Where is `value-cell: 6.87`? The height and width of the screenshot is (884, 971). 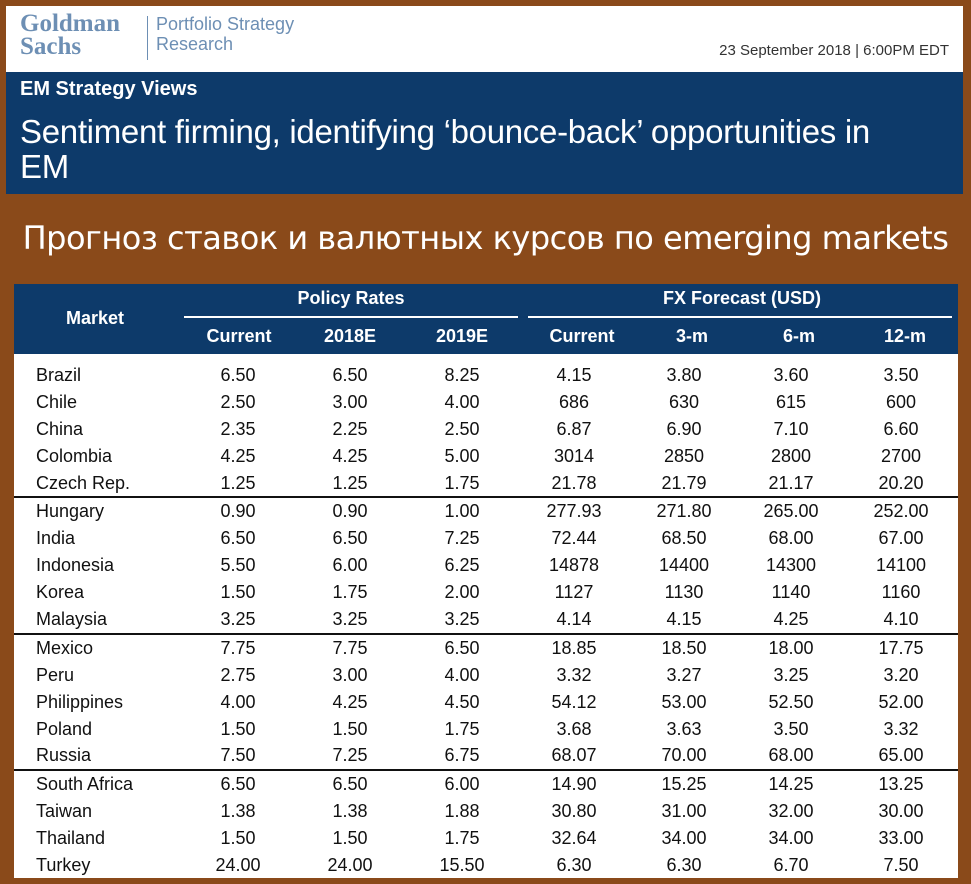 value-cell: 6.87 is located at coordinates (574, 428).